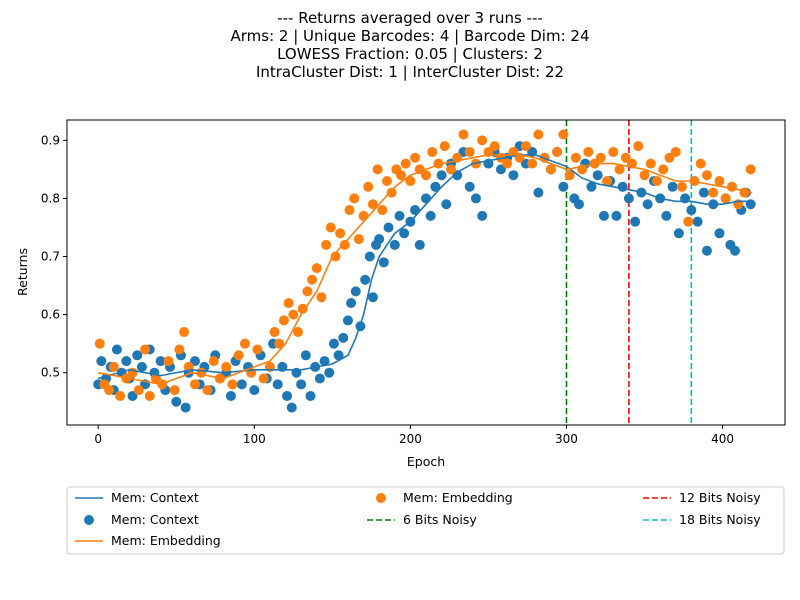 This screenshot has width=800, height=600. Describe the element at coordinates (98, 439) in the screenshot. I see `x-tick-label: 0` at that location.